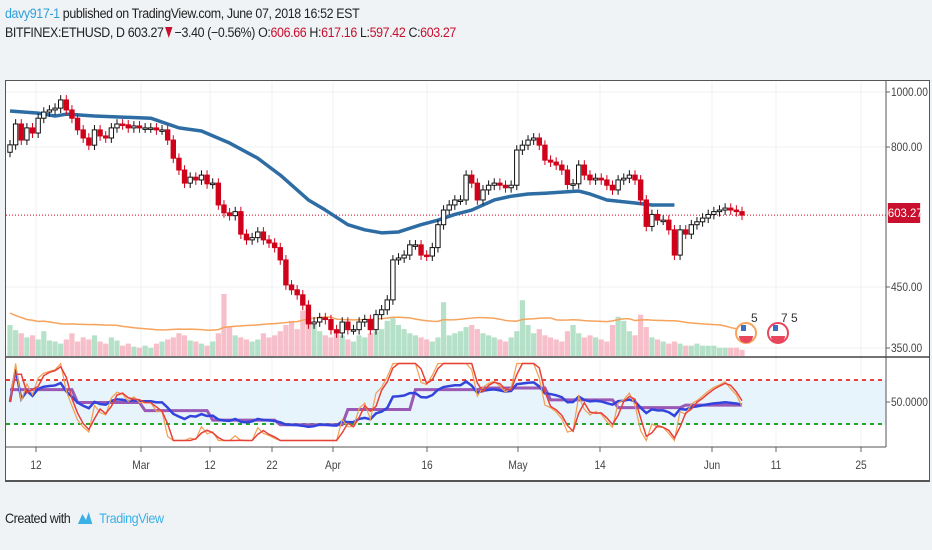 Image resolution: width=932 pixels, height=550 pixels. What do you see at coordinates (909, 402) in the screenshot?
I see `rsi-label: 50.0000` at bounding box center [909, 402].